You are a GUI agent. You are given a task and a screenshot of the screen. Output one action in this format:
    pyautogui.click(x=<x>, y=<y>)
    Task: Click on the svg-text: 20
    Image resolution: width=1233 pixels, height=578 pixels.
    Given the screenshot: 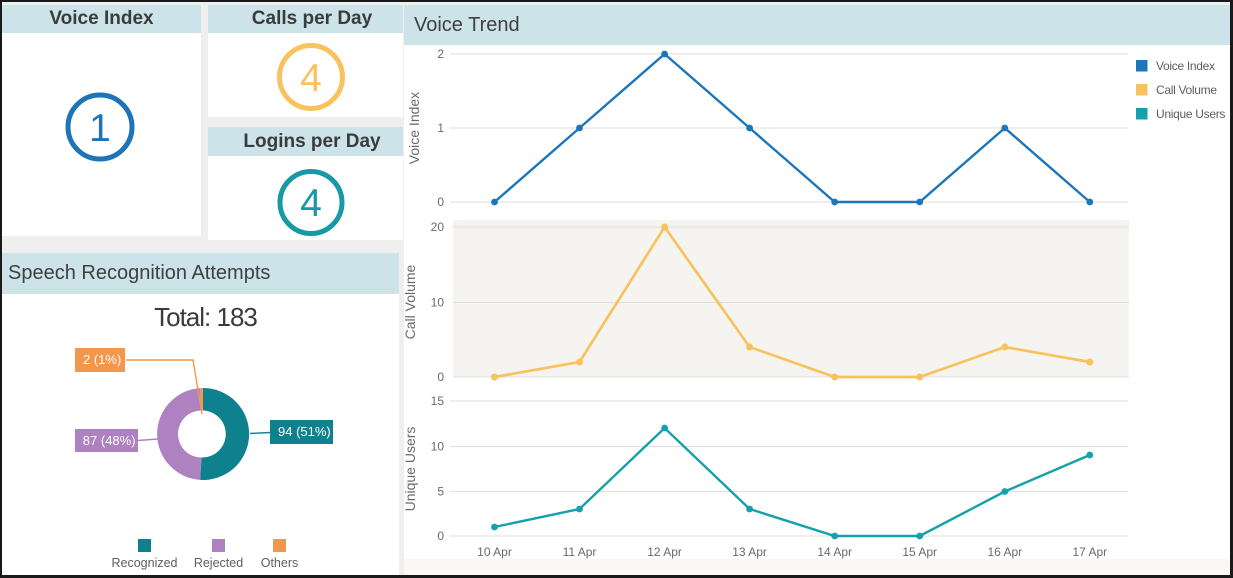 What is the action you would take?
    pyautogui.click(x=438, y=227)
    